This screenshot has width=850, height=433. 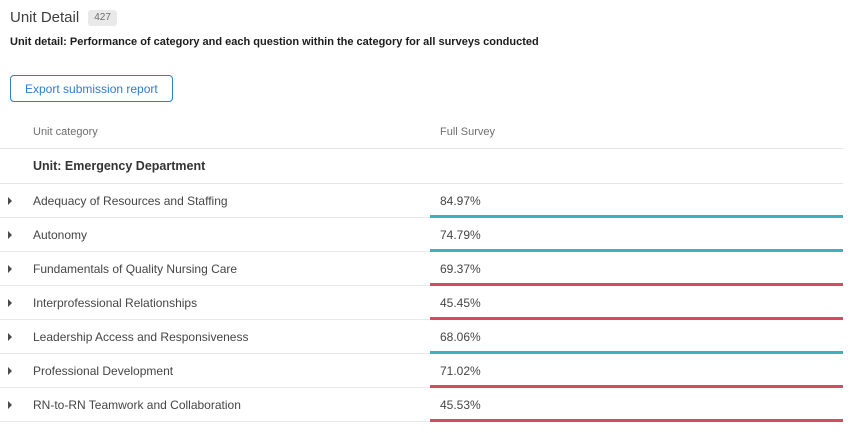 What do you see at coordinates (141, 336) in the screenshot?
I see `category-label: Leadership Access and Responsiveness` at bounding box center [141, 336].